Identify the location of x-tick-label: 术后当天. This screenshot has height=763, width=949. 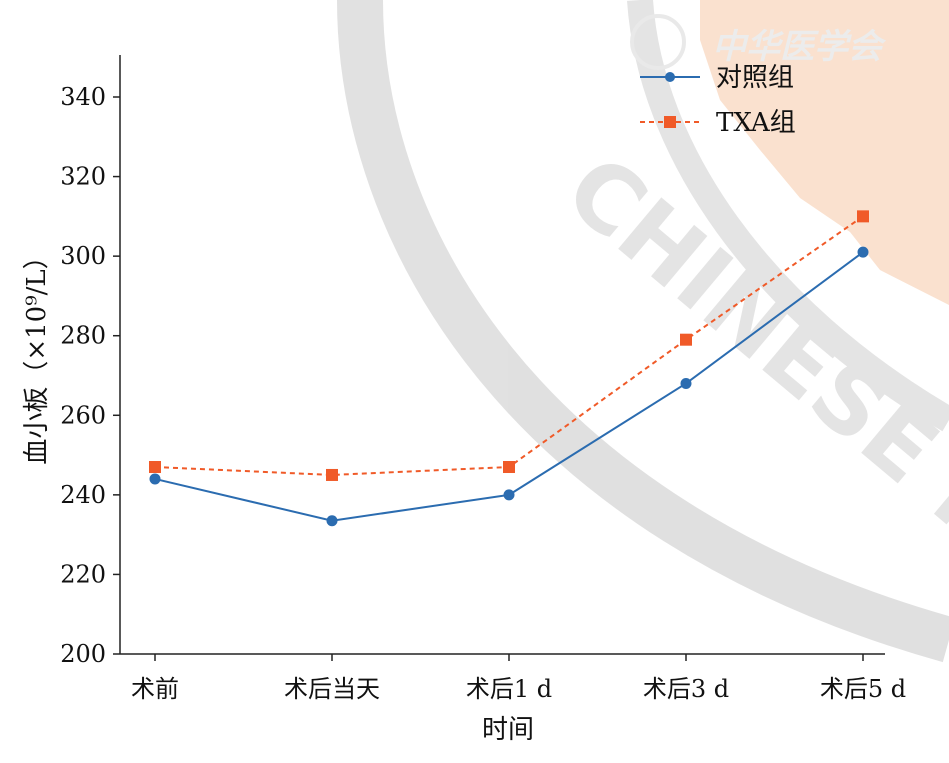
(332, 689).